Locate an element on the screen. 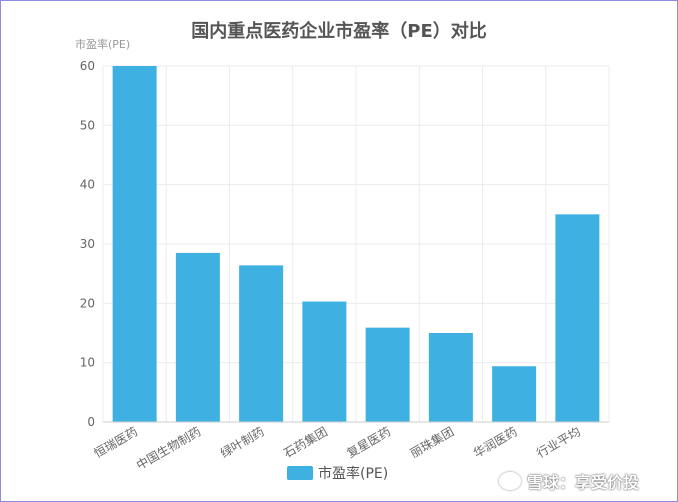  chart-legend: 市盈率(PE) is located at coordinates (337, 473).